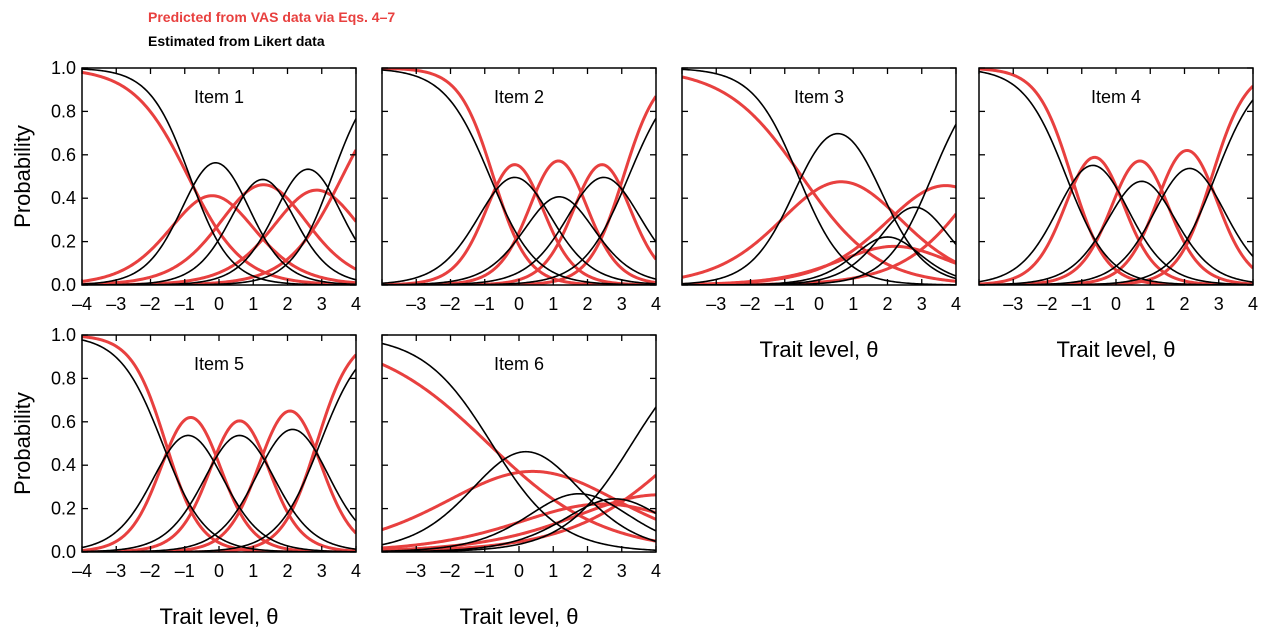  What do you see at coordinates (519, 364) in the screenshot?
I see `panel-title: Item 6` at bounding box center [519, 364].